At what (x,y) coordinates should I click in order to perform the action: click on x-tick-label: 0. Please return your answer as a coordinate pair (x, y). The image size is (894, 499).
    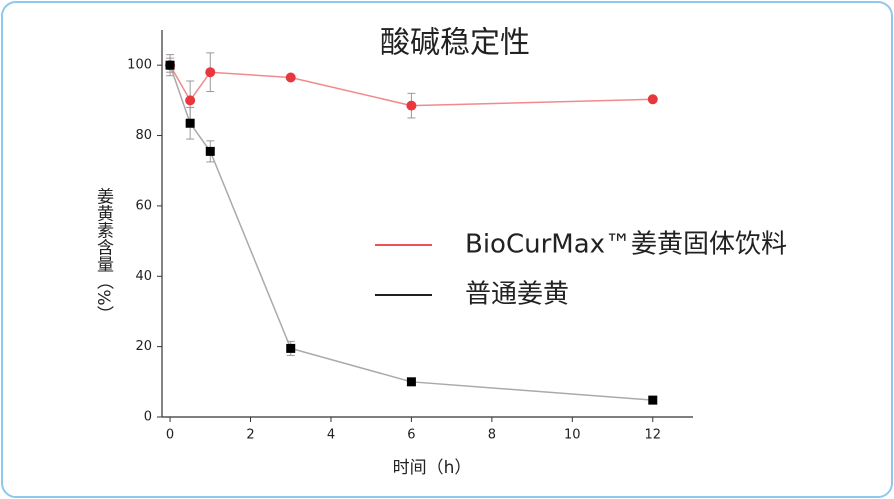
    Looking at the image, I should click on (170, 435).